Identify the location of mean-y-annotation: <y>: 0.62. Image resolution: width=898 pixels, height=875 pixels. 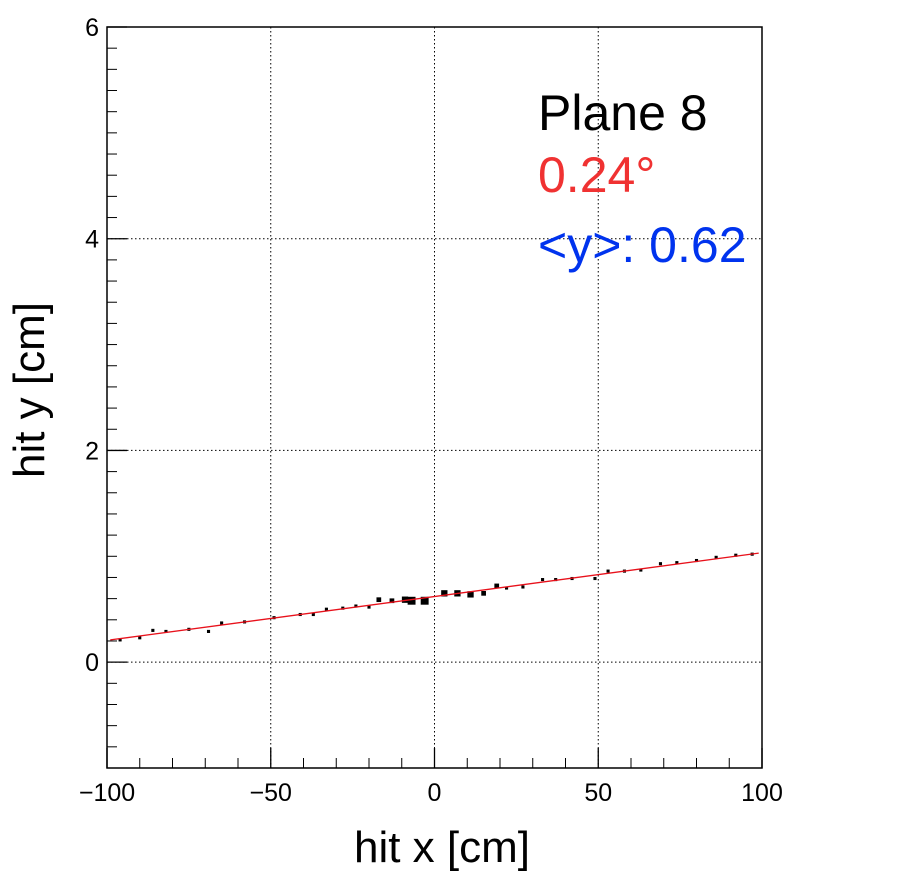
(642, 245).